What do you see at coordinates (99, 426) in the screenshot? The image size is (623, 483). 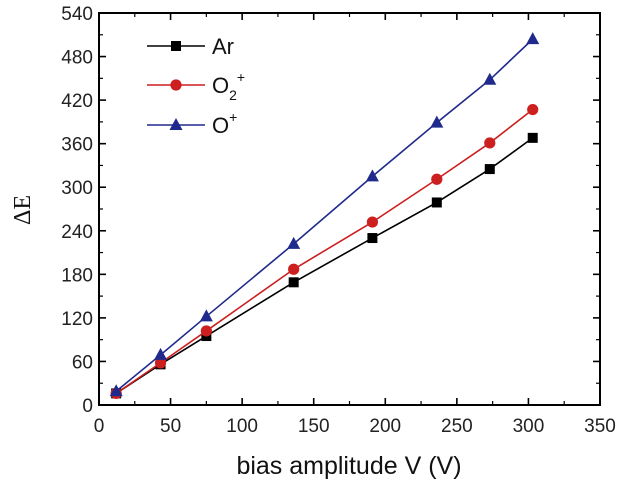 I see `x-tick-label: 0` at bounding box center [99, 426].